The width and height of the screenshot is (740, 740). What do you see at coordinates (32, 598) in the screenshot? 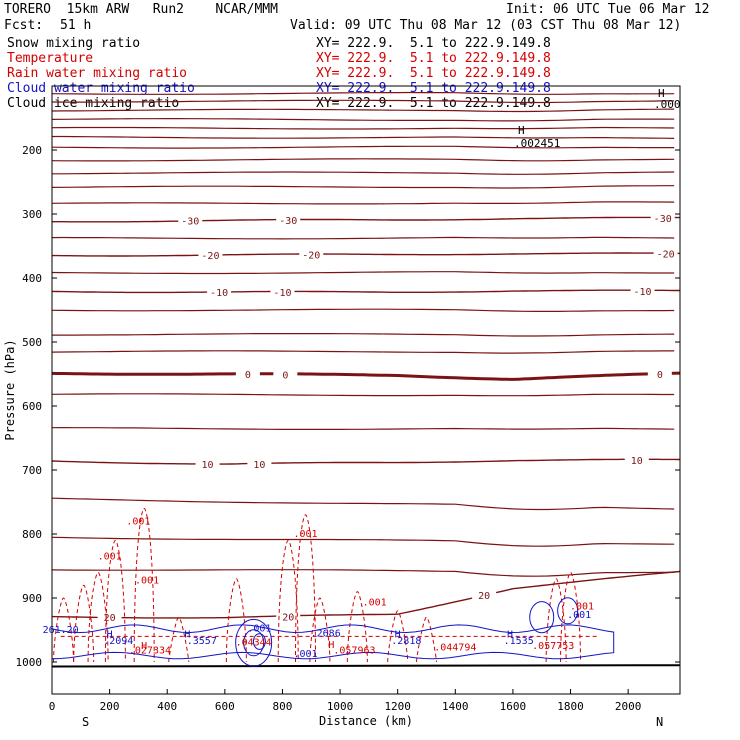
I see `y-tick-label: 900` at bounding box center [32, 598].